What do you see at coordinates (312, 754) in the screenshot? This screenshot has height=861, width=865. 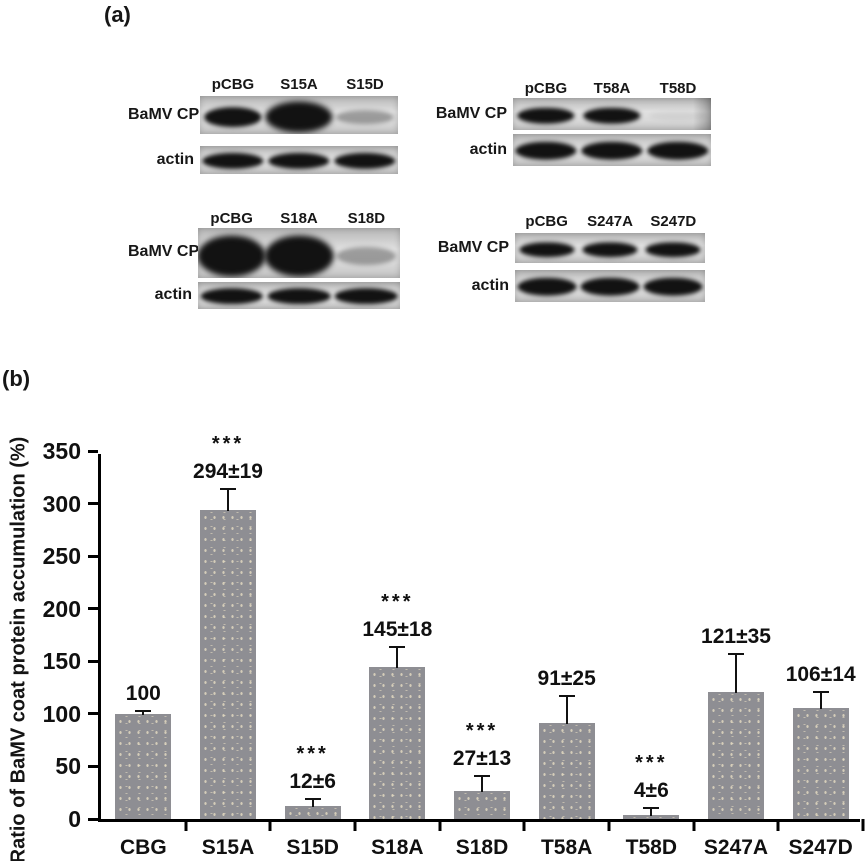 I see `significance-s15d: ***` at bounding box center [312, 754].